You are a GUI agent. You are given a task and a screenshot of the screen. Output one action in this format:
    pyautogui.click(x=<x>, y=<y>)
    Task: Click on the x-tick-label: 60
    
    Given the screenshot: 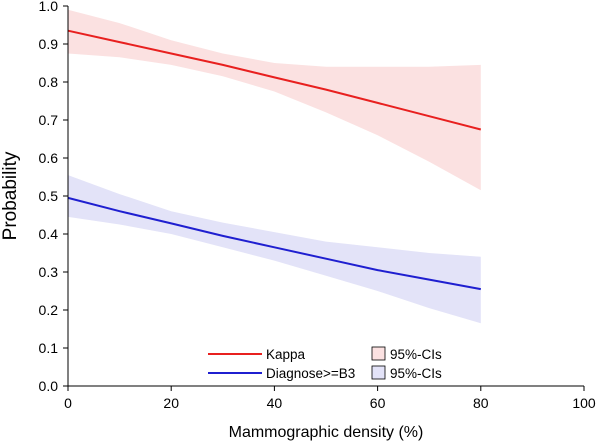 What is the action you would take?
    pyautogui.click(x=378, y=403)
    